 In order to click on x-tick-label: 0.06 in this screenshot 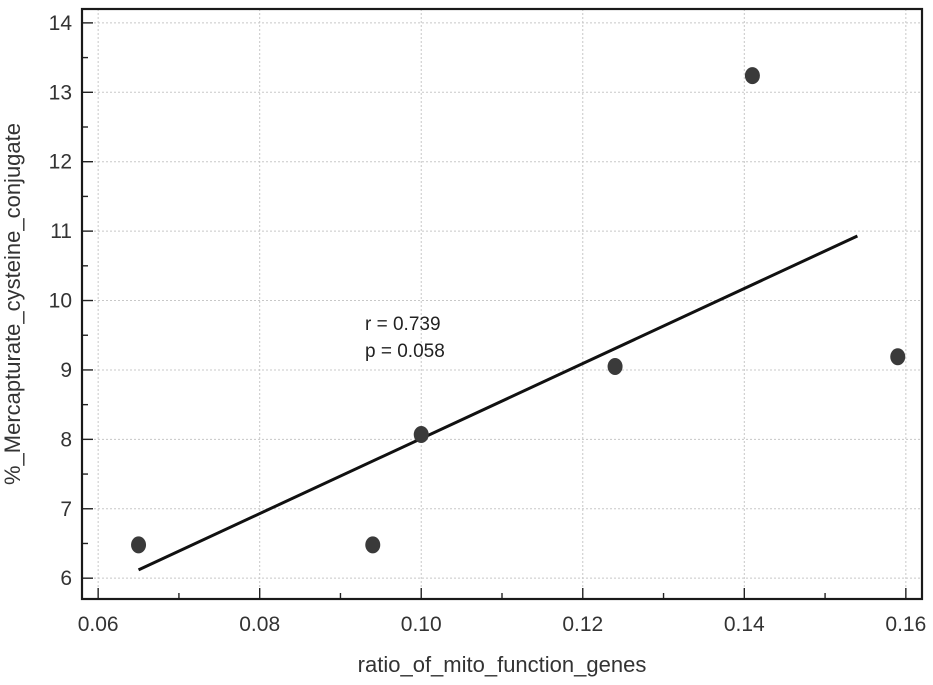, I will do `click(98, 624)`.